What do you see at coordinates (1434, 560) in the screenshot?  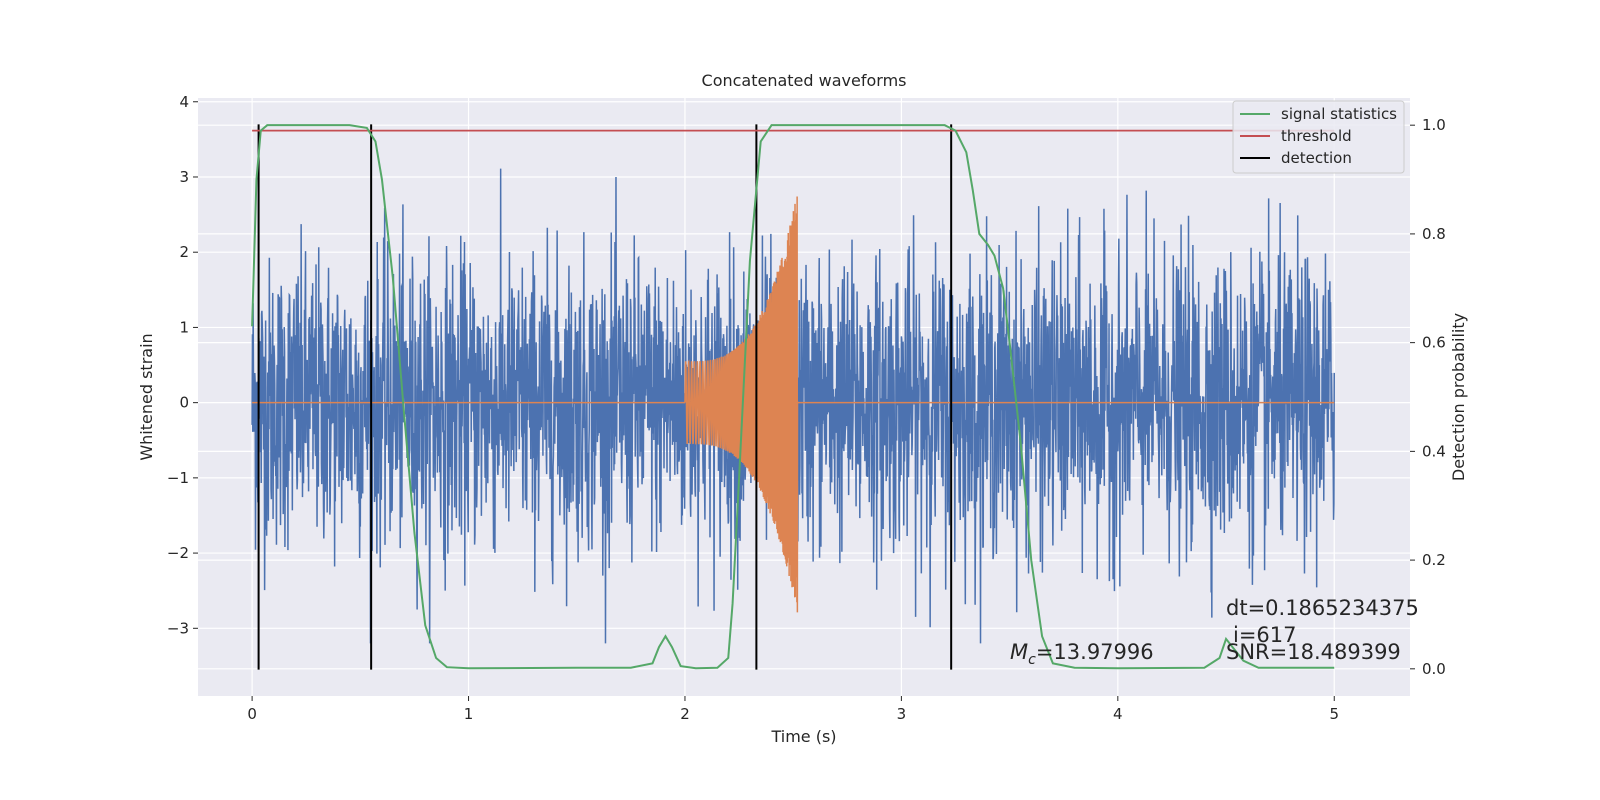 I see `y2-tick-label: 0.2` at bounding box center [1434, 560].